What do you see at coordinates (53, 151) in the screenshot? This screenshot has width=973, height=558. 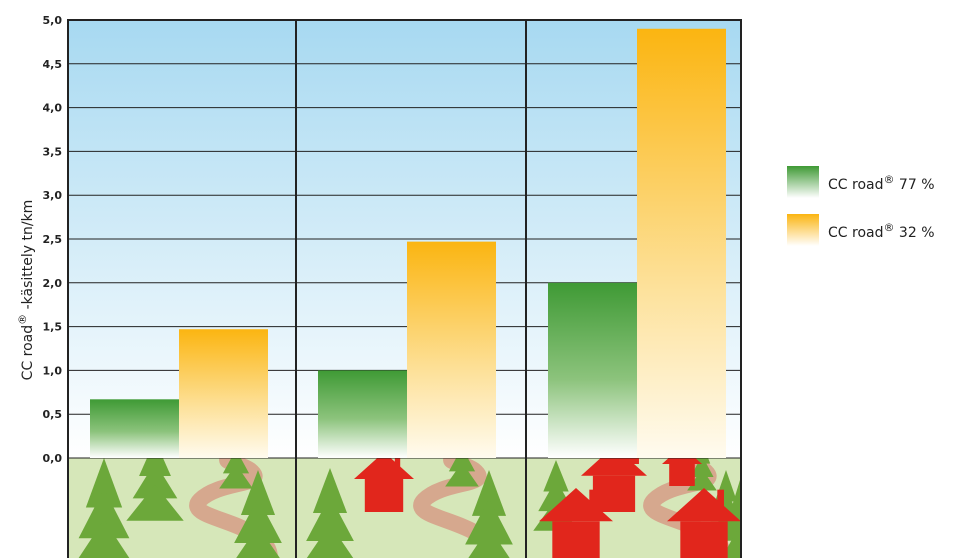 I see `y-tick-label: 3,5` at bounding box center [53, 151].